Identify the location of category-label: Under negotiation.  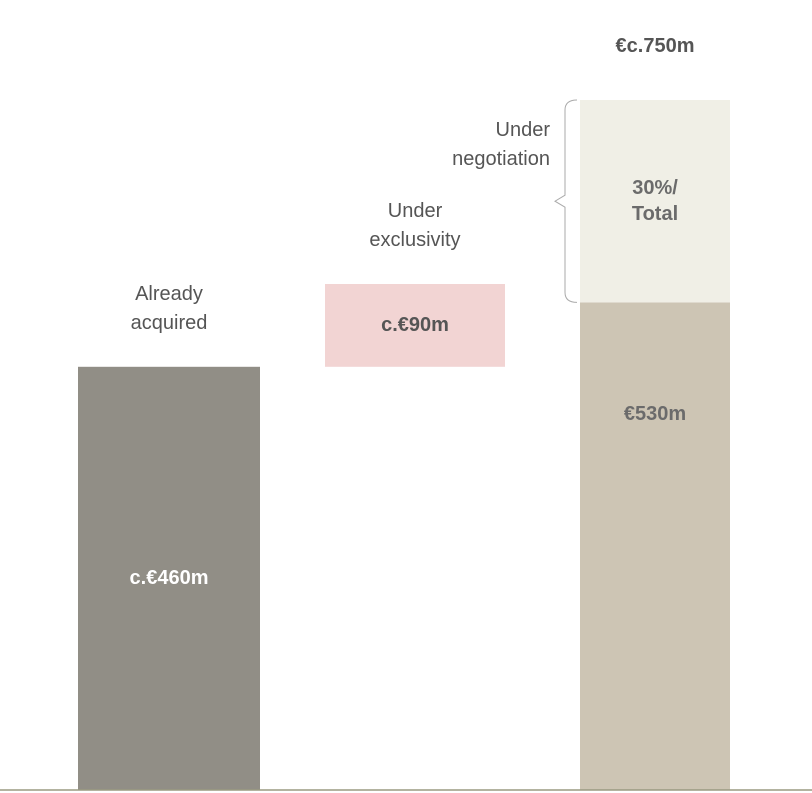
(501, 144).